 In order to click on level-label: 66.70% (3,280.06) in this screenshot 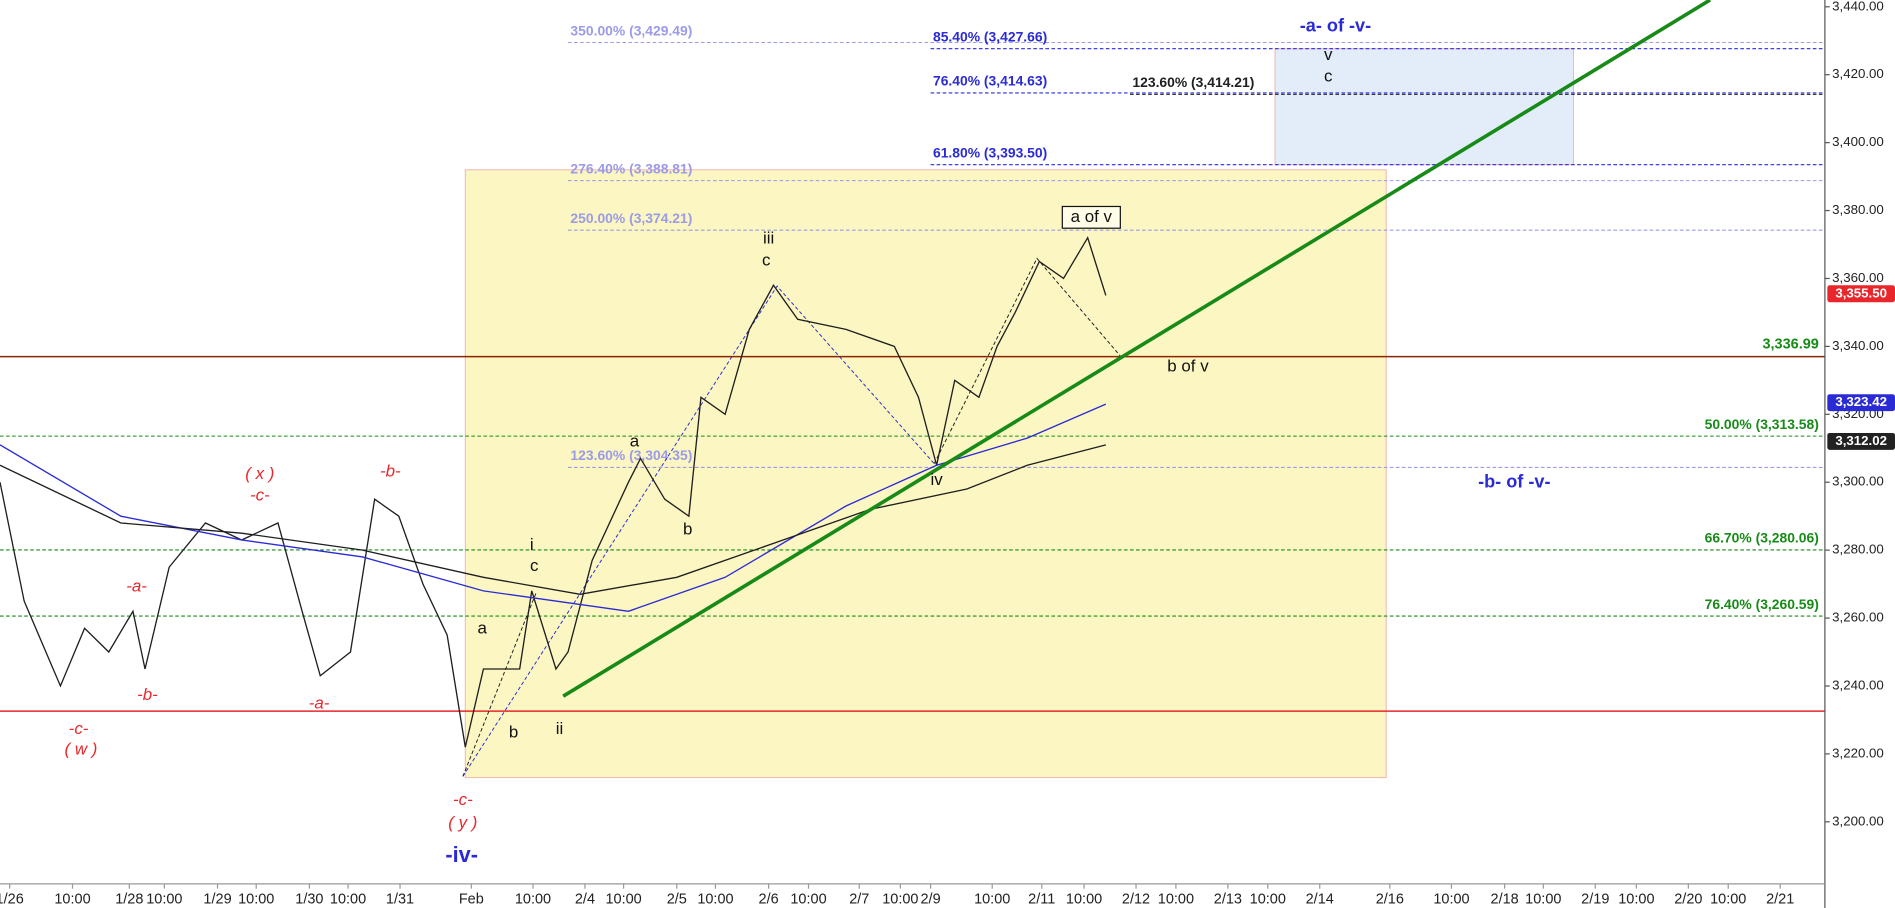, I will do `click(1762, 538)`.